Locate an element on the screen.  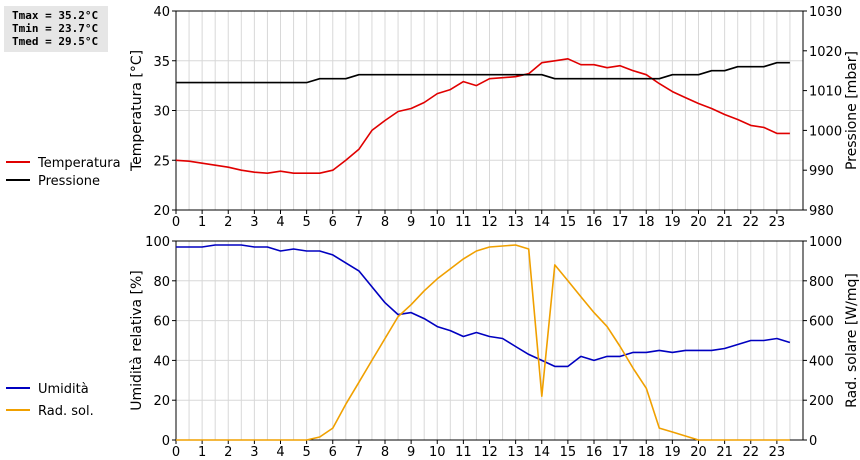
y-right-axis-title: Pressione [mbar] is located at coordinates (852, 110).